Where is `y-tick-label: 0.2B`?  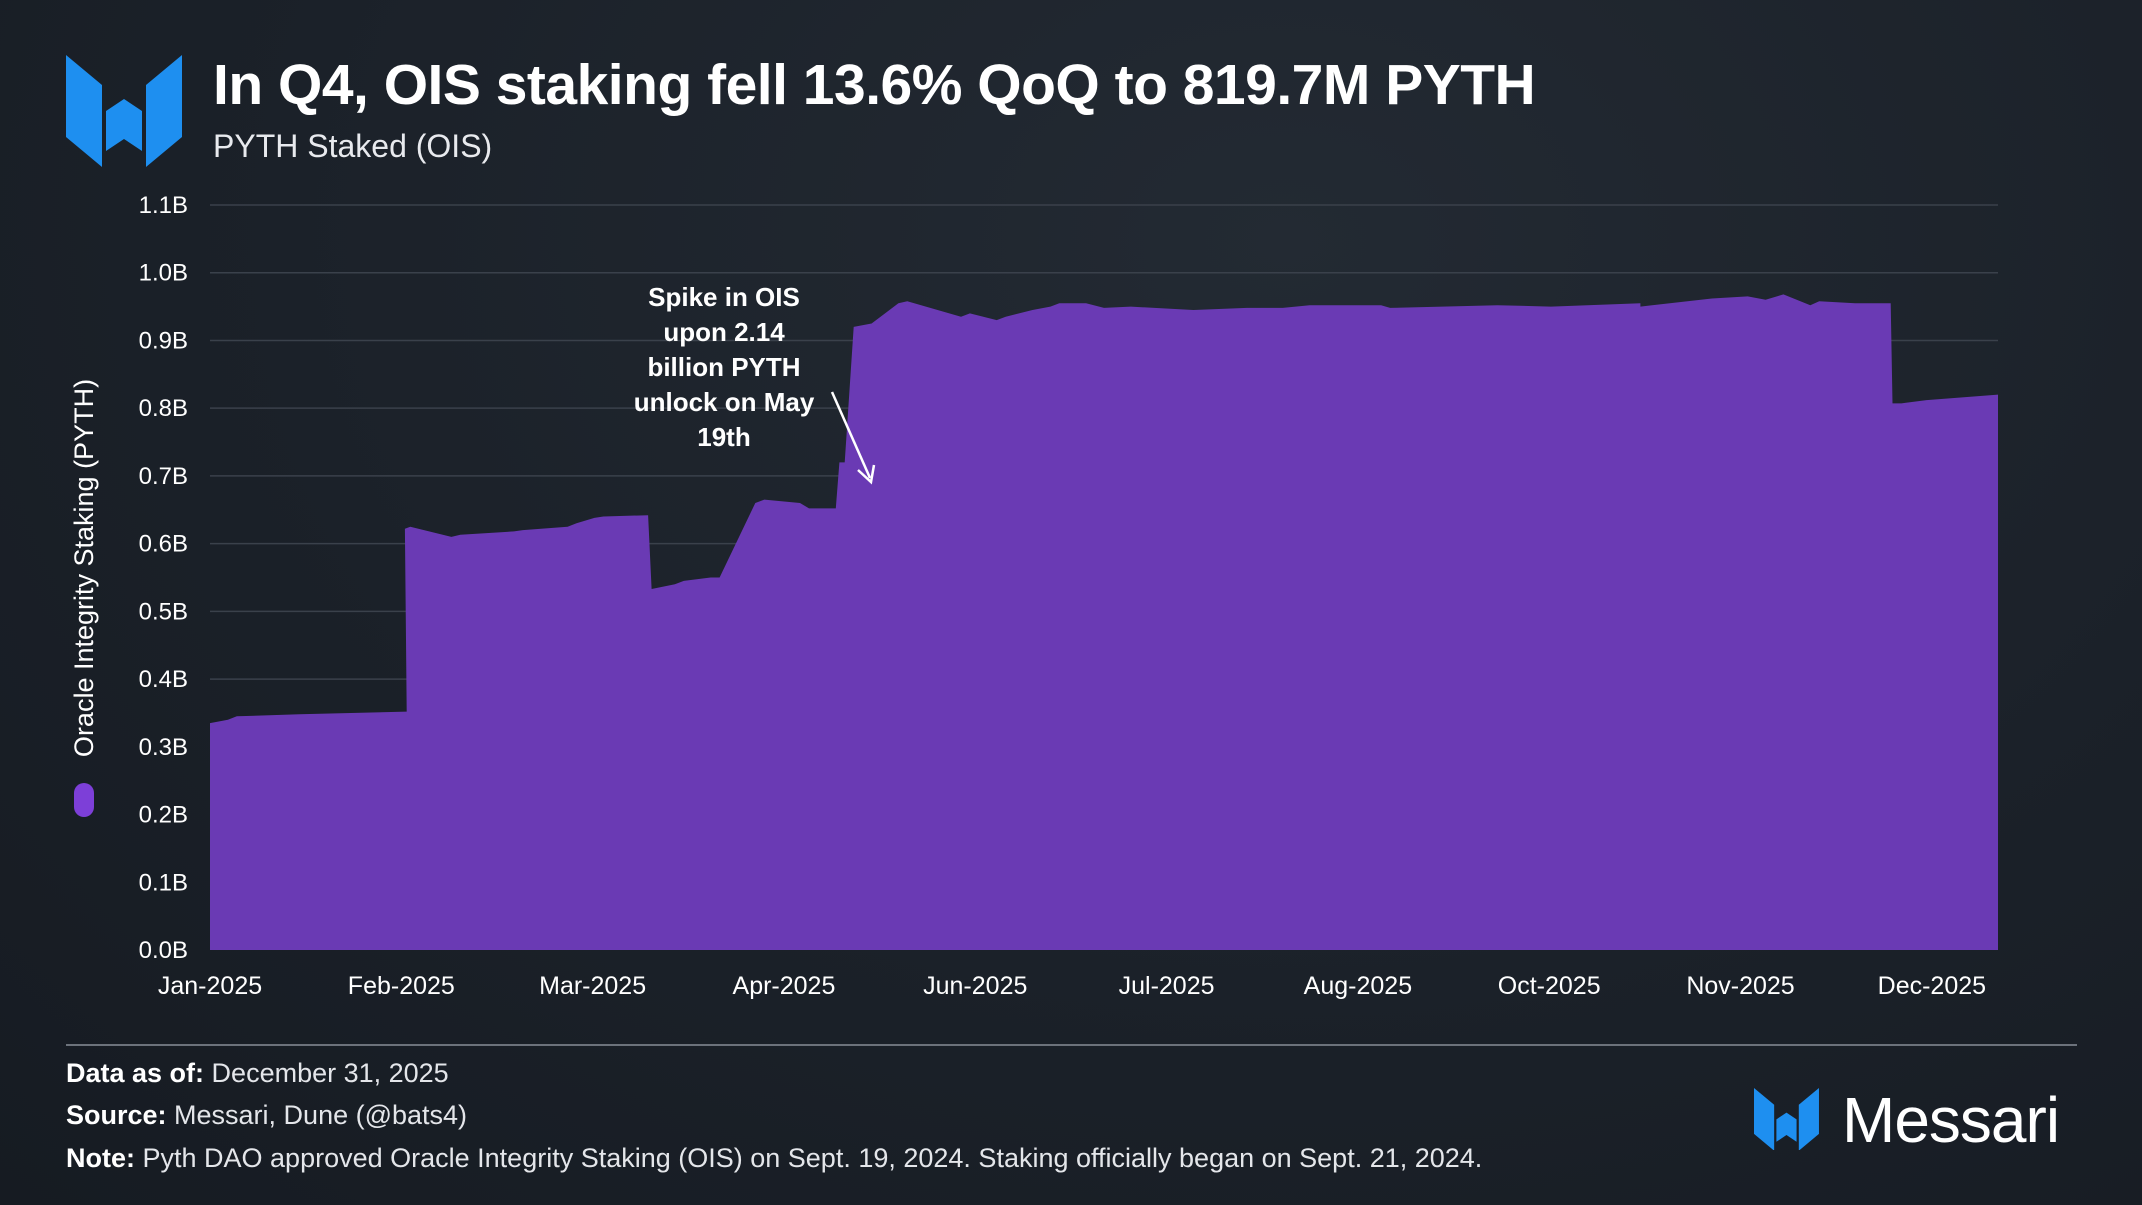
y-tick-label: 0.2B is located at coordinates (163, 815).